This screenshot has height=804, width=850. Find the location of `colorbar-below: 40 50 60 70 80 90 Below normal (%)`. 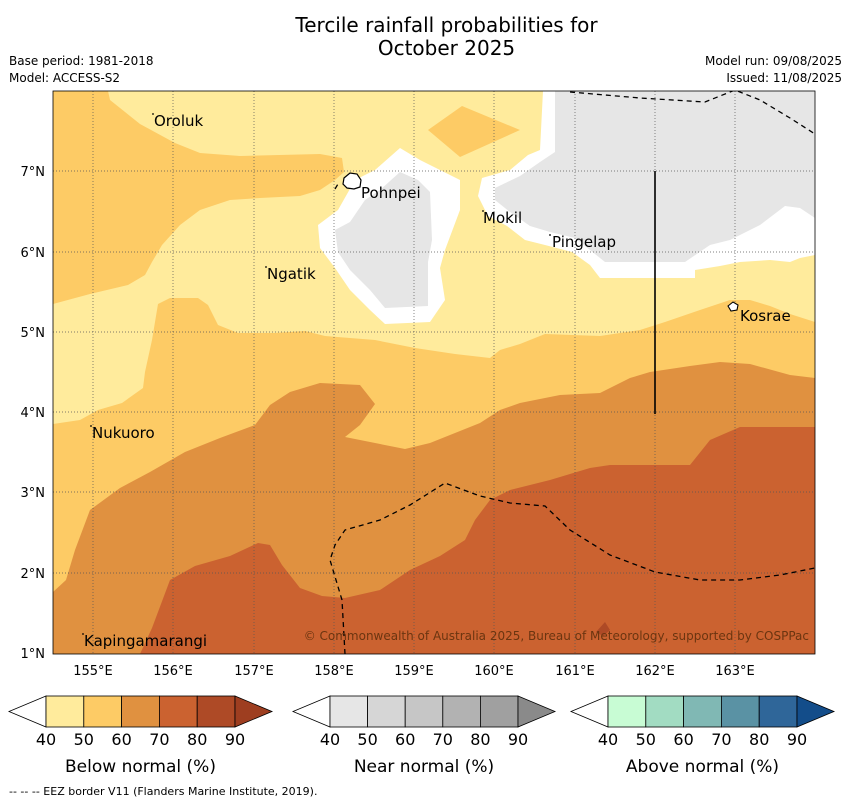

colorbar-below: 40 50 60 70 80 90 Below normal (%) is located at coordinates (140, 736).